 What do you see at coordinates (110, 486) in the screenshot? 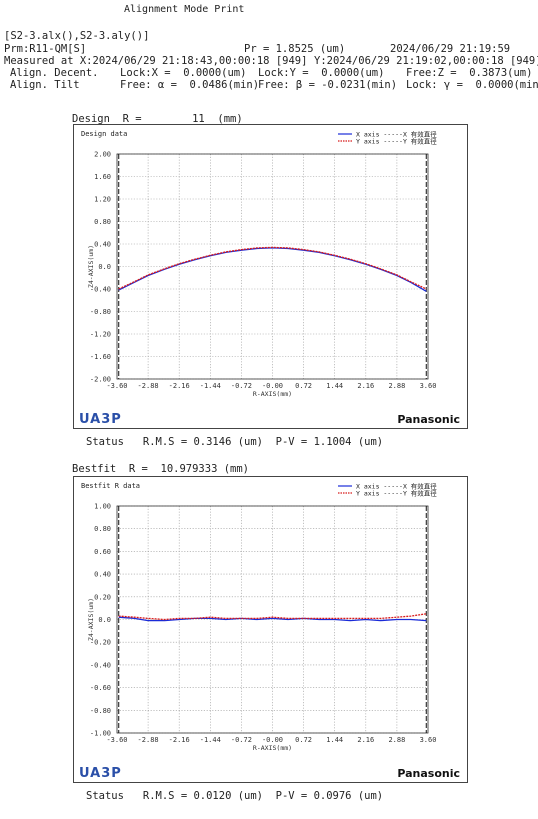
I see `chart-title: Bestfit R data` at bounding box center [110, 486].